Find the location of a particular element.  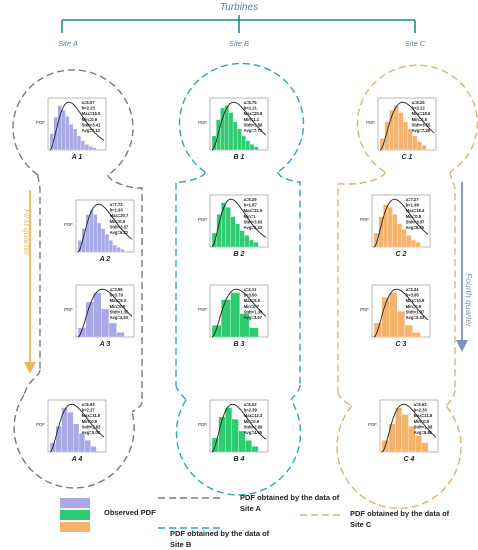

panel-stat: Max=8.3 is located at coordinates (118, 300).